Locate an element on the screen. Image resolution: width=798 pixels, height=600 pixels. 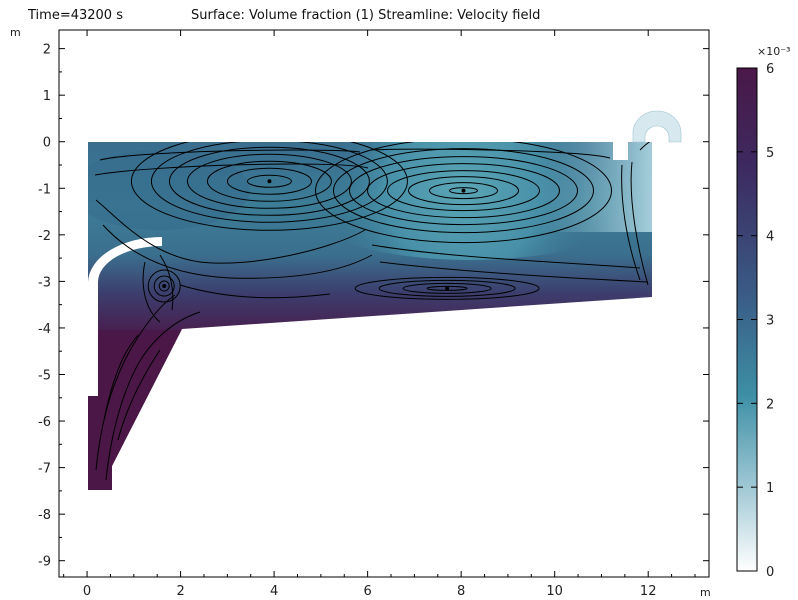
colorbar-ticks: 0 1 2 3 4 5 6 is located at coordinates (755, 321).